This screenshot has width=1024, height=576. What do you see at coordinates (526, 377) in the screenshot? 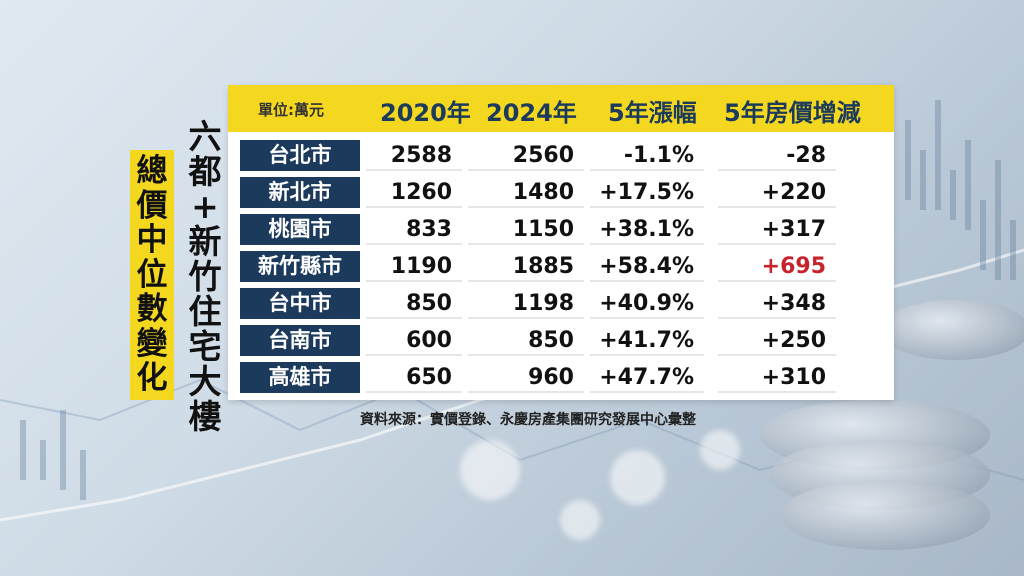
I see `price-2024-cell: 960` at bounding box center [526, 377].